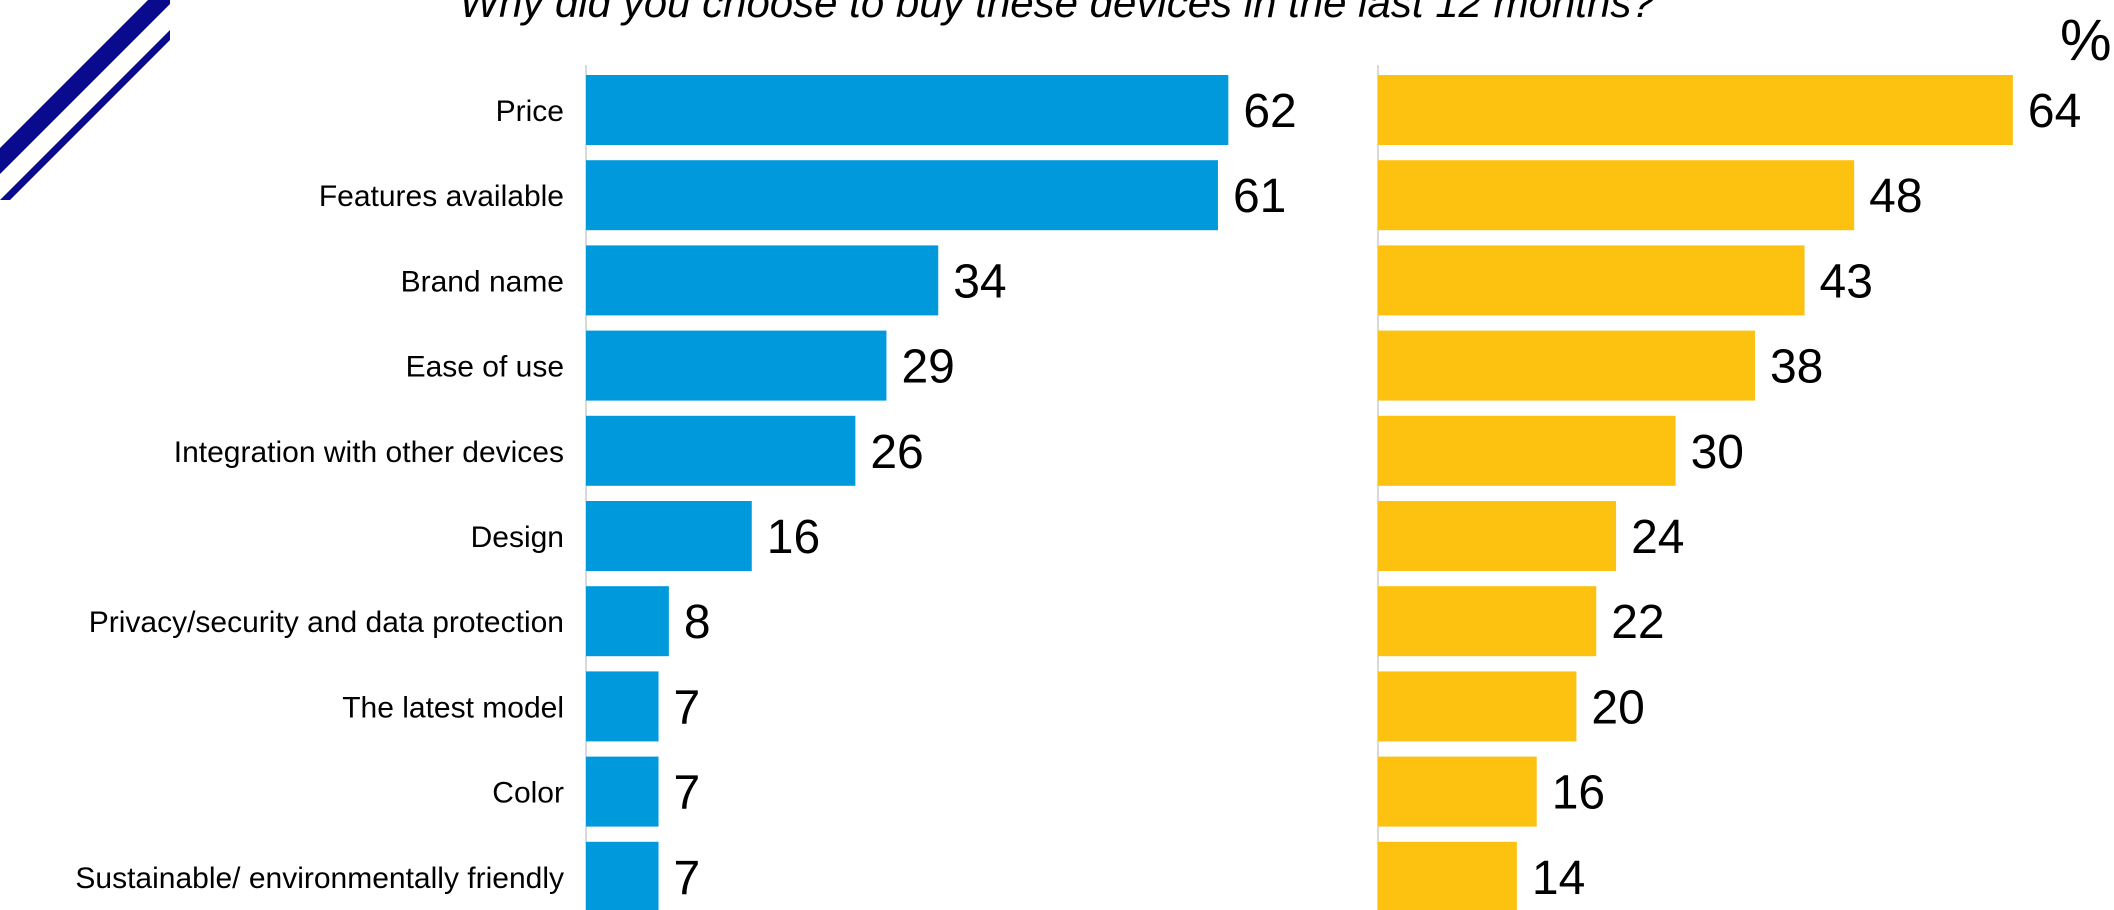  What do you see at coordinates (441, 196) in the screenshot?
I see `category-label: Features available` at bounding box center [441, 196].